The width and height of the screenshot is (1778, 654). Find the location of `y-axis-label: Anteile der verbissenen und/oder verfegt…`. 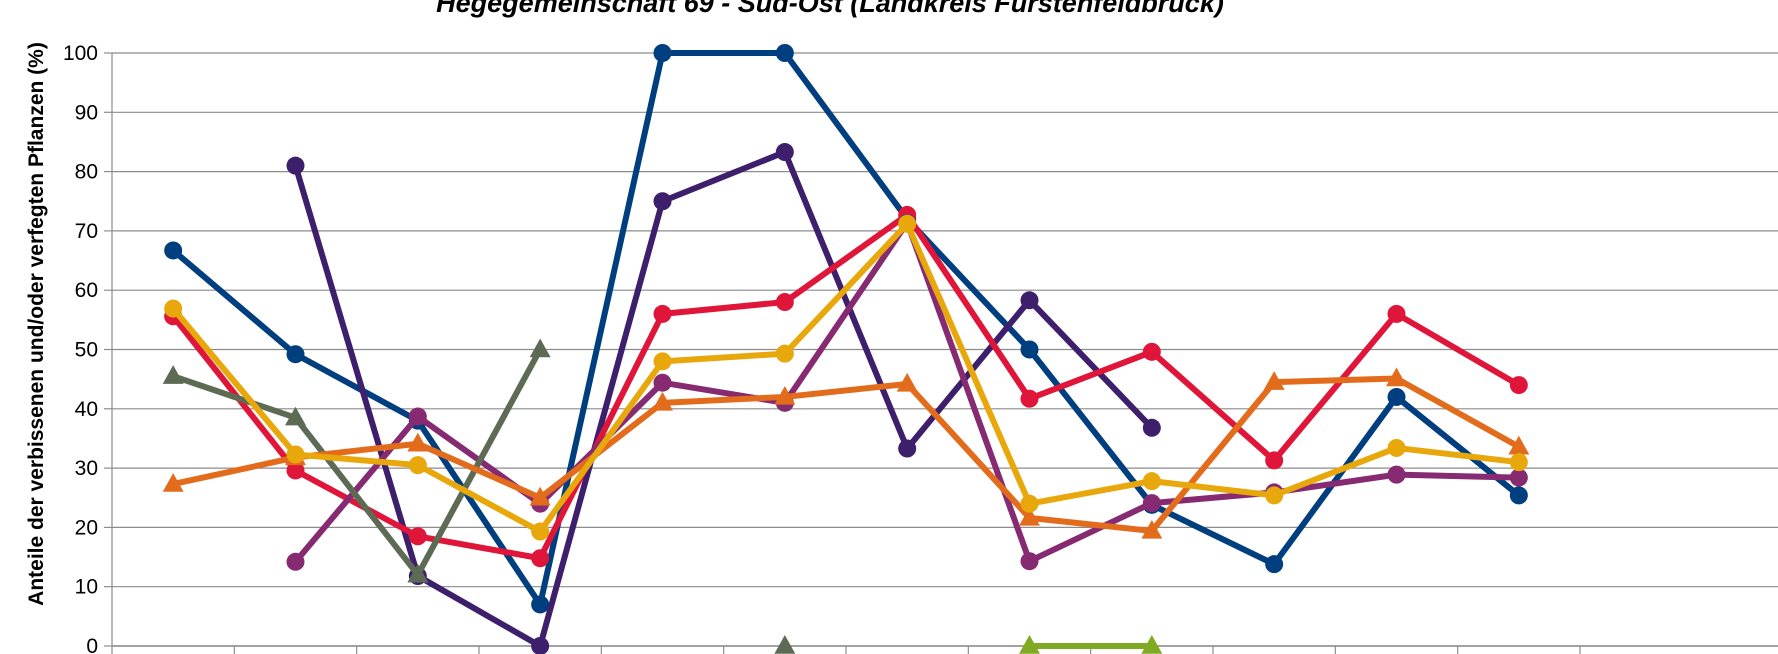

y-axis-label: Anteile der verbissenen und/oder verfegt… is located at coordinates (36, 324).